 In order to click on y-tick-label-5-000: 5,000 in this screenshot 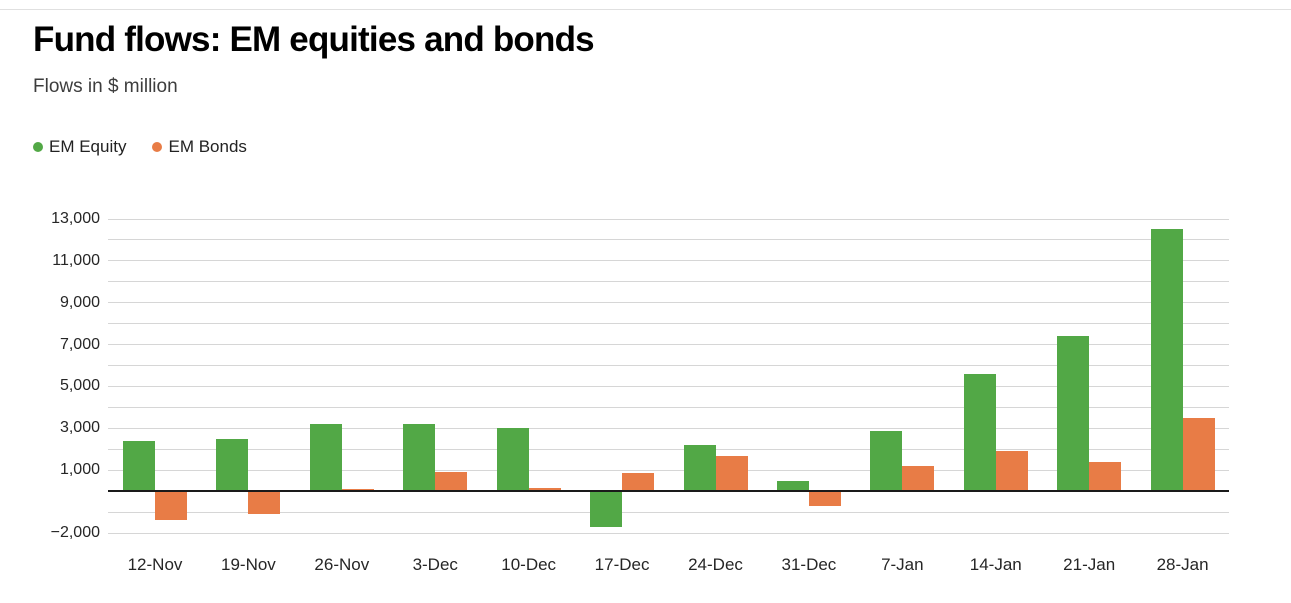, I will do `click(79, 386)`.